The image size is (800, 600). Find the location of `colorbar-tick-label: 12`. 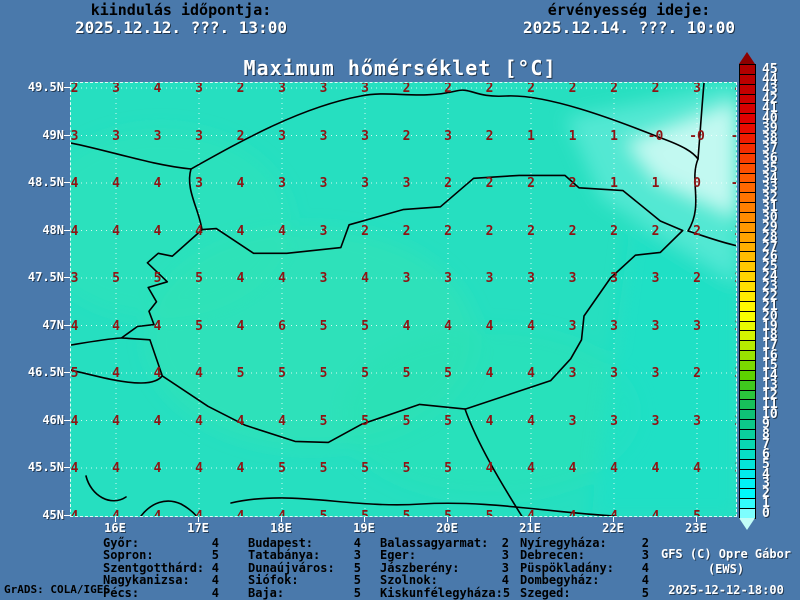

colorbar-tick-label: 12 is located at coordinates (770, 395).